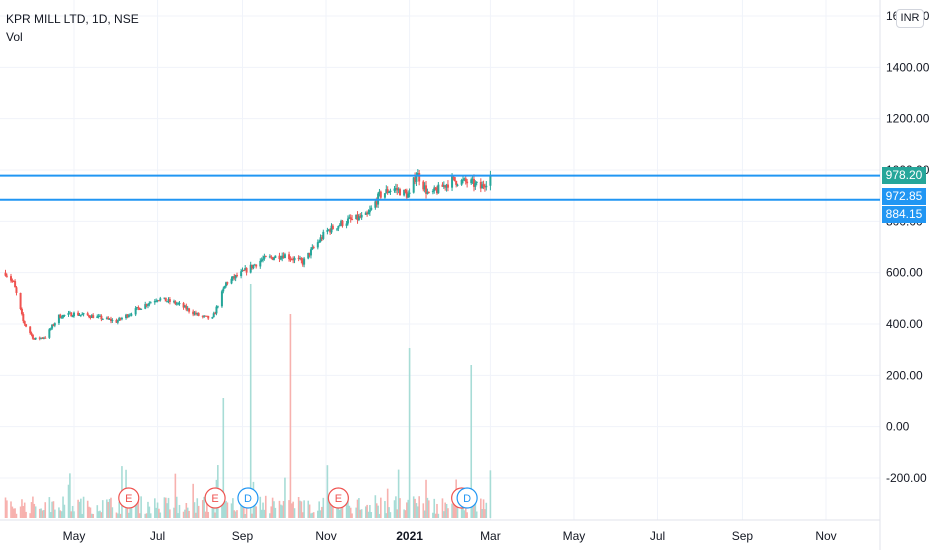 The height and width of the screenshot is (550, 932). Describe the element at coordinates (72, 19) in the screenshot. I see `symbol-title: KPR MILL LTD, 1D, NSE` at that location.